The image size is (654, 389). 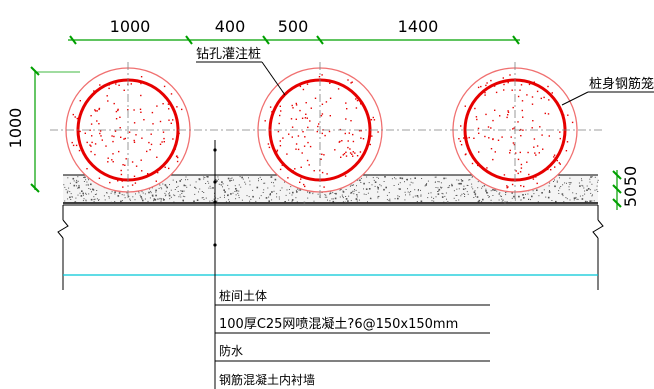 I want to click on dim-right-layer-1: 50, so click(x=630, y=176).